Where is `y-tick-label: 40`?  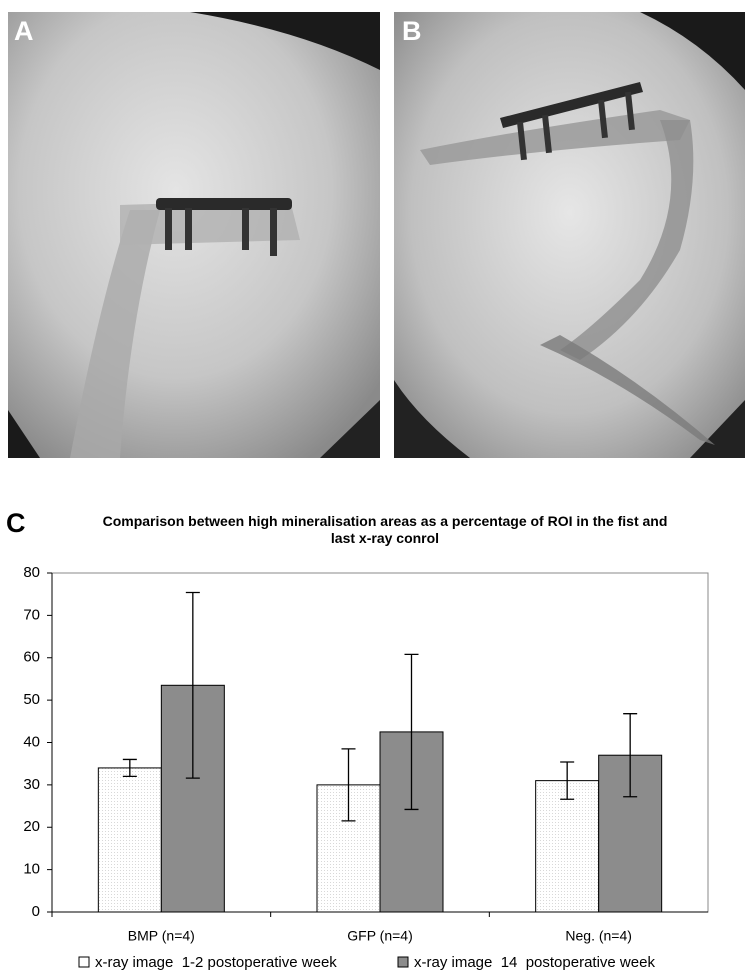
y-tick-label: 40 is located at coordinates (31, 741).